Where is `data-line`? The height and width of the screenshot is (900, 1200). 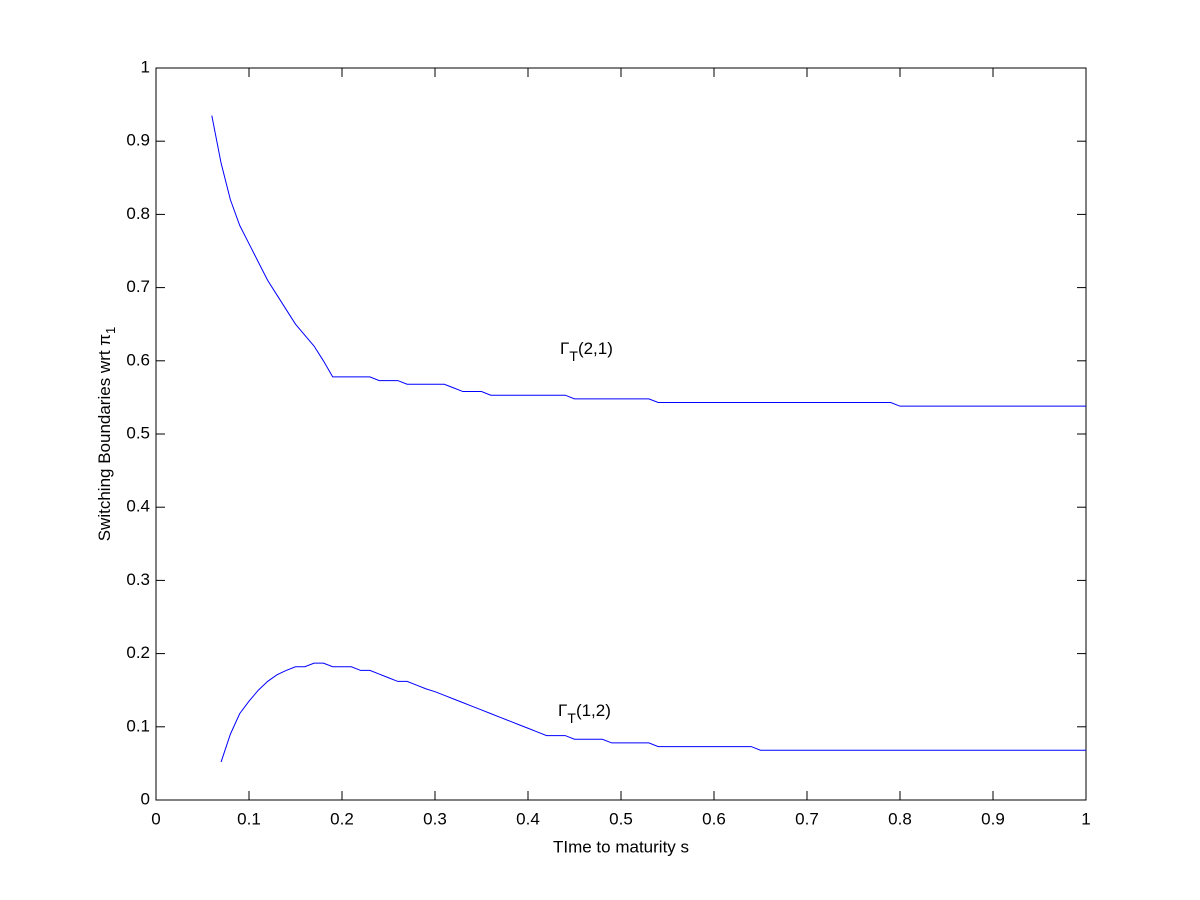
data-line is located at coordinates (653, 712).